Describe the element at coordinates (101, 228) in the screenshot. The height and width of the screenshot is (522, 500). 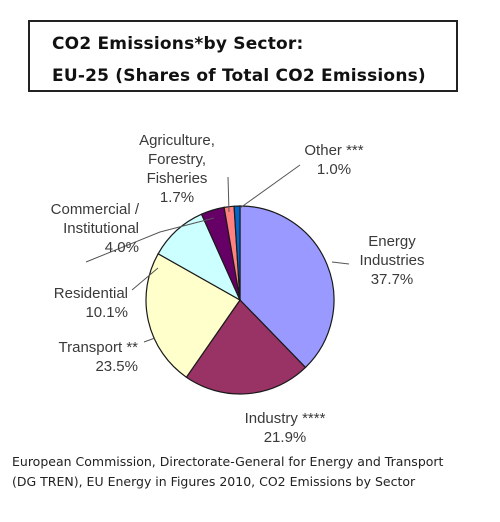
I see `slice-label-commercial-institutional: Institutional` at that location.